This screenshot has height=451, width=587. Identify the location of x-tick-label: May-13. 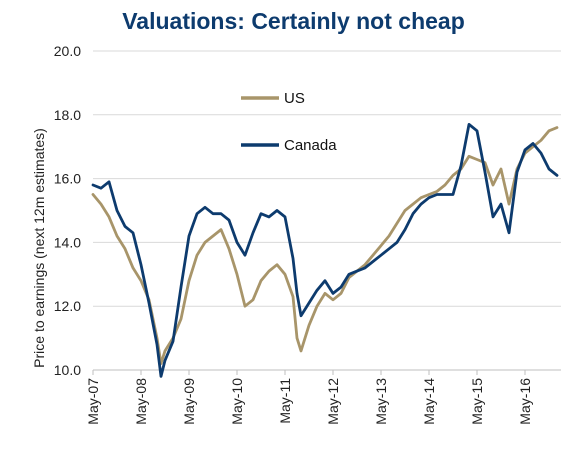
(381, 401).